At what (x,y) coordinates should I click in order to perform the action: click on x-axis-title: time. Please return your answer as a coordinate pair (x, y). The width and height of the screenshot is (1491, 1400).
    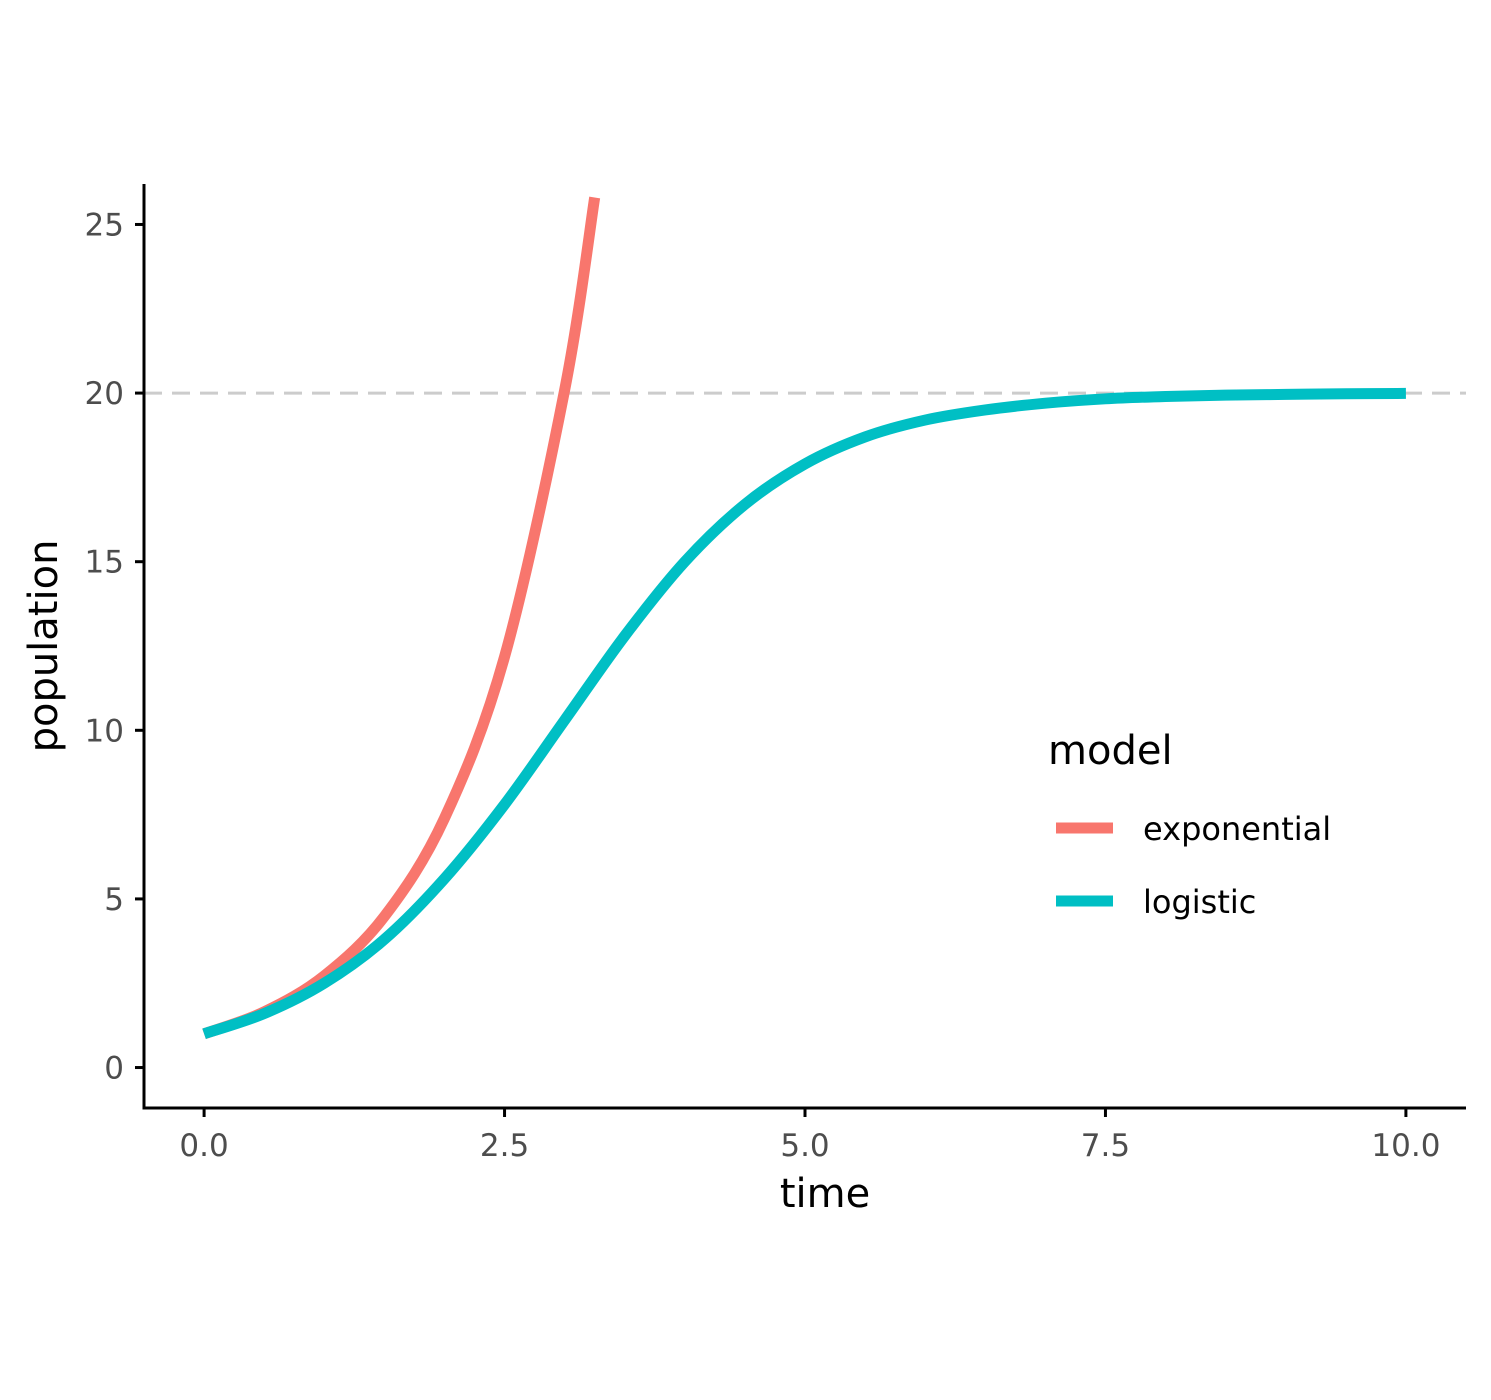
    Looking at the image, I should click on (825, 1194).